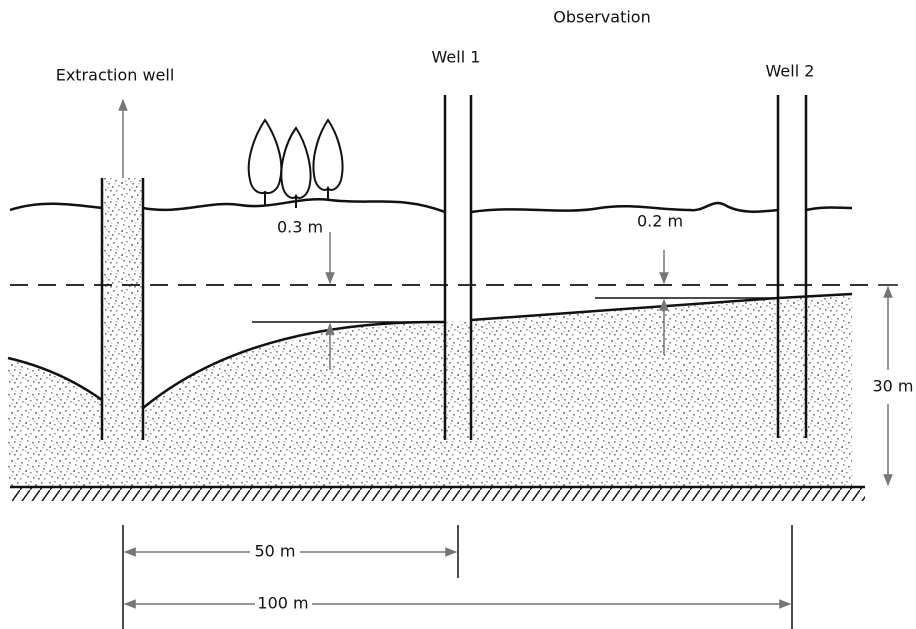 The image size is (916, 629). What do you see at coordinates (274, 551) in the screenshot?
I see `measurement-label: 50 m` at bounding box center [274, 551].